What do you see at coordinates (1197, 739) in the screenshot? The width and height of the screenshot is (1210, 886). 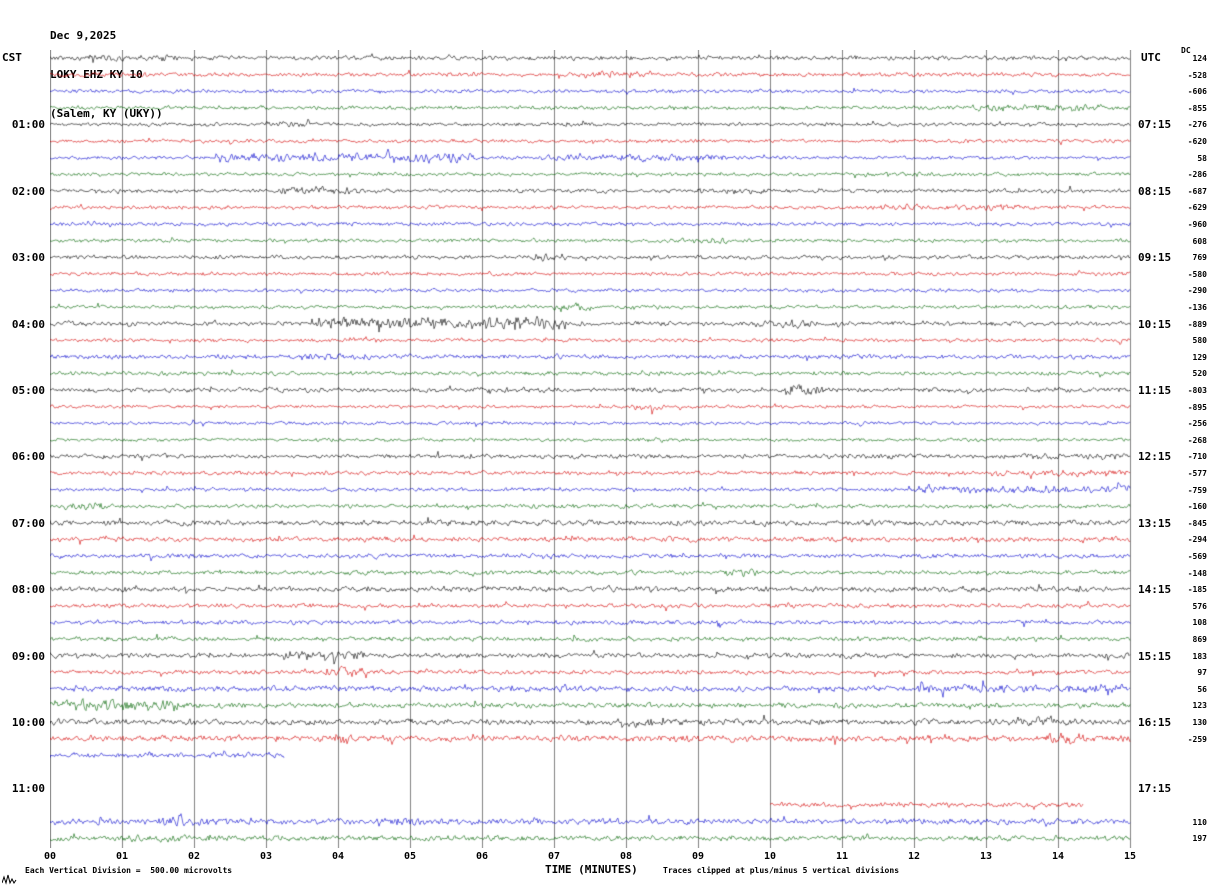 I see `dc-offset-value: -259` at bounding box center [1197, 739].